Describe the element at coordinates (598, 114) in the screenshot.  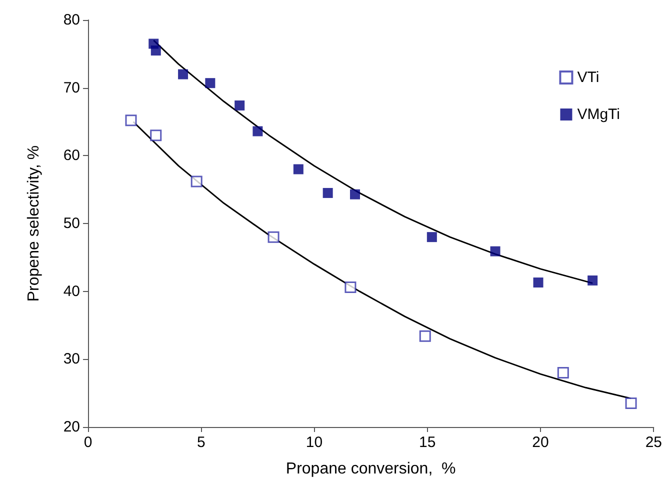
I see `legend-label: VMgTi` at that location.